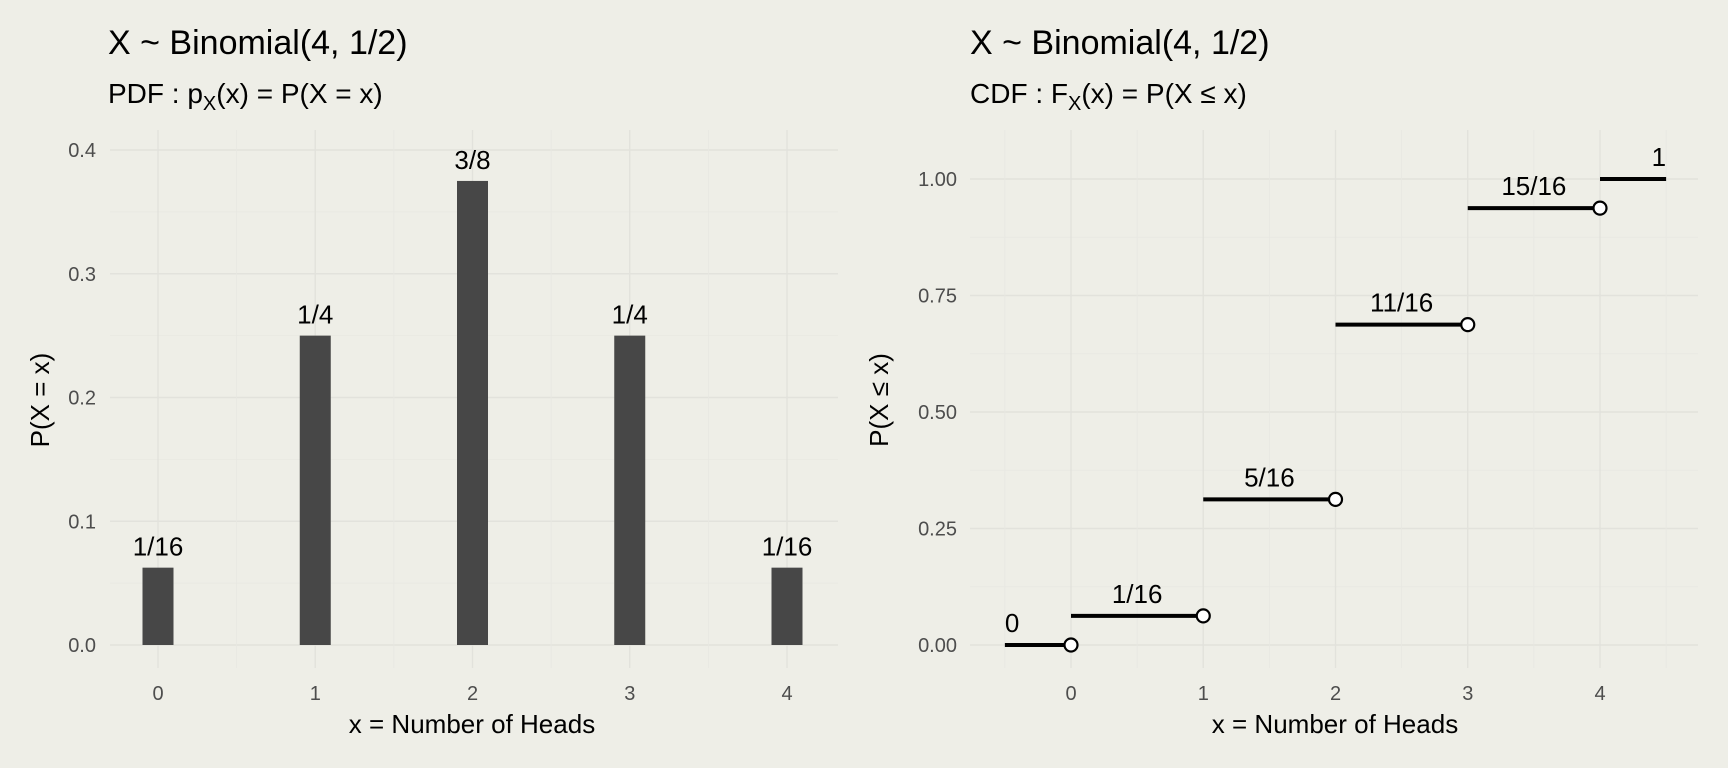  Describe the element at coordinates (1269, 477) in the screenshot. I see `cdf-data-label: 5/16` at that location.